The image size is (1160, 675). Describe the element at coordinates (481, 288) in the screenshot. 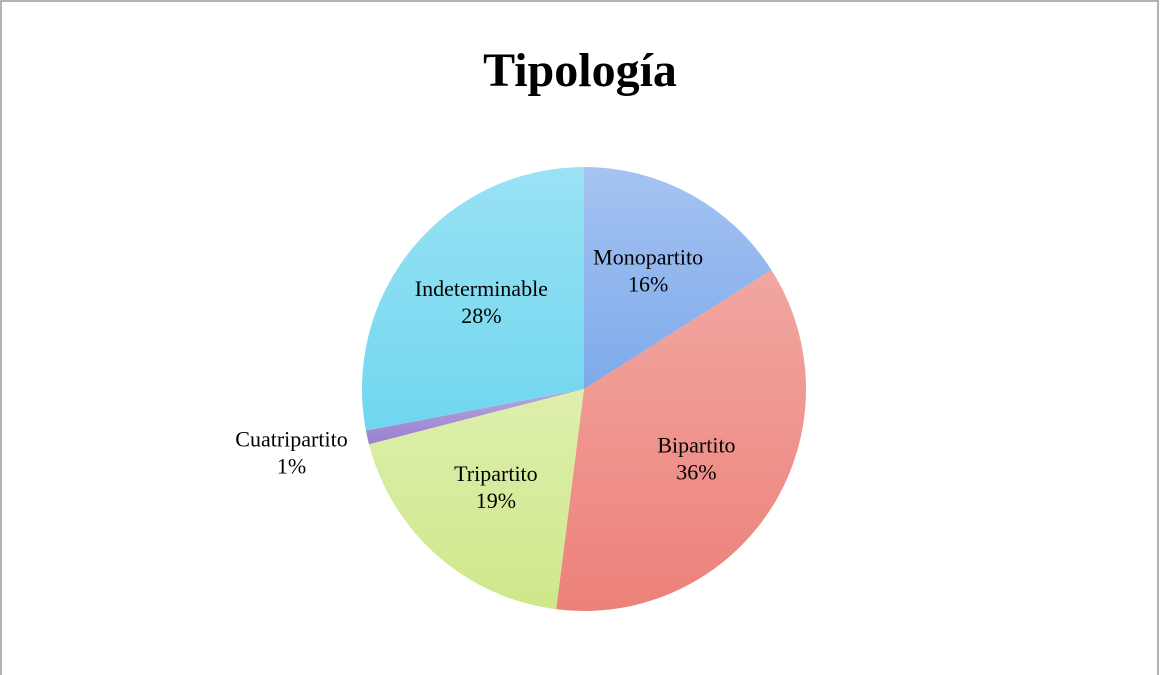

I see `slice-label: Indeterminable` at that location.